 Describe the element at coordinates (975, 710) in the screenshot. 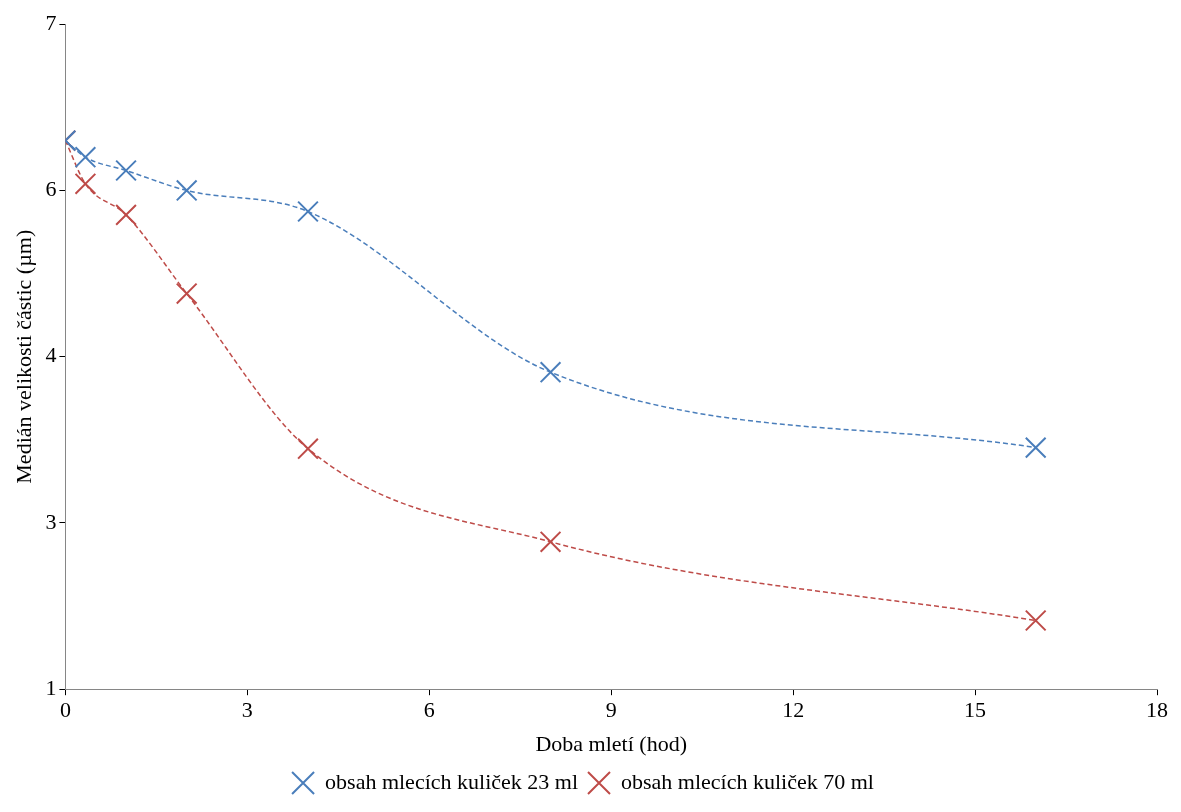

I see `x-tick-label: 15` at that location.